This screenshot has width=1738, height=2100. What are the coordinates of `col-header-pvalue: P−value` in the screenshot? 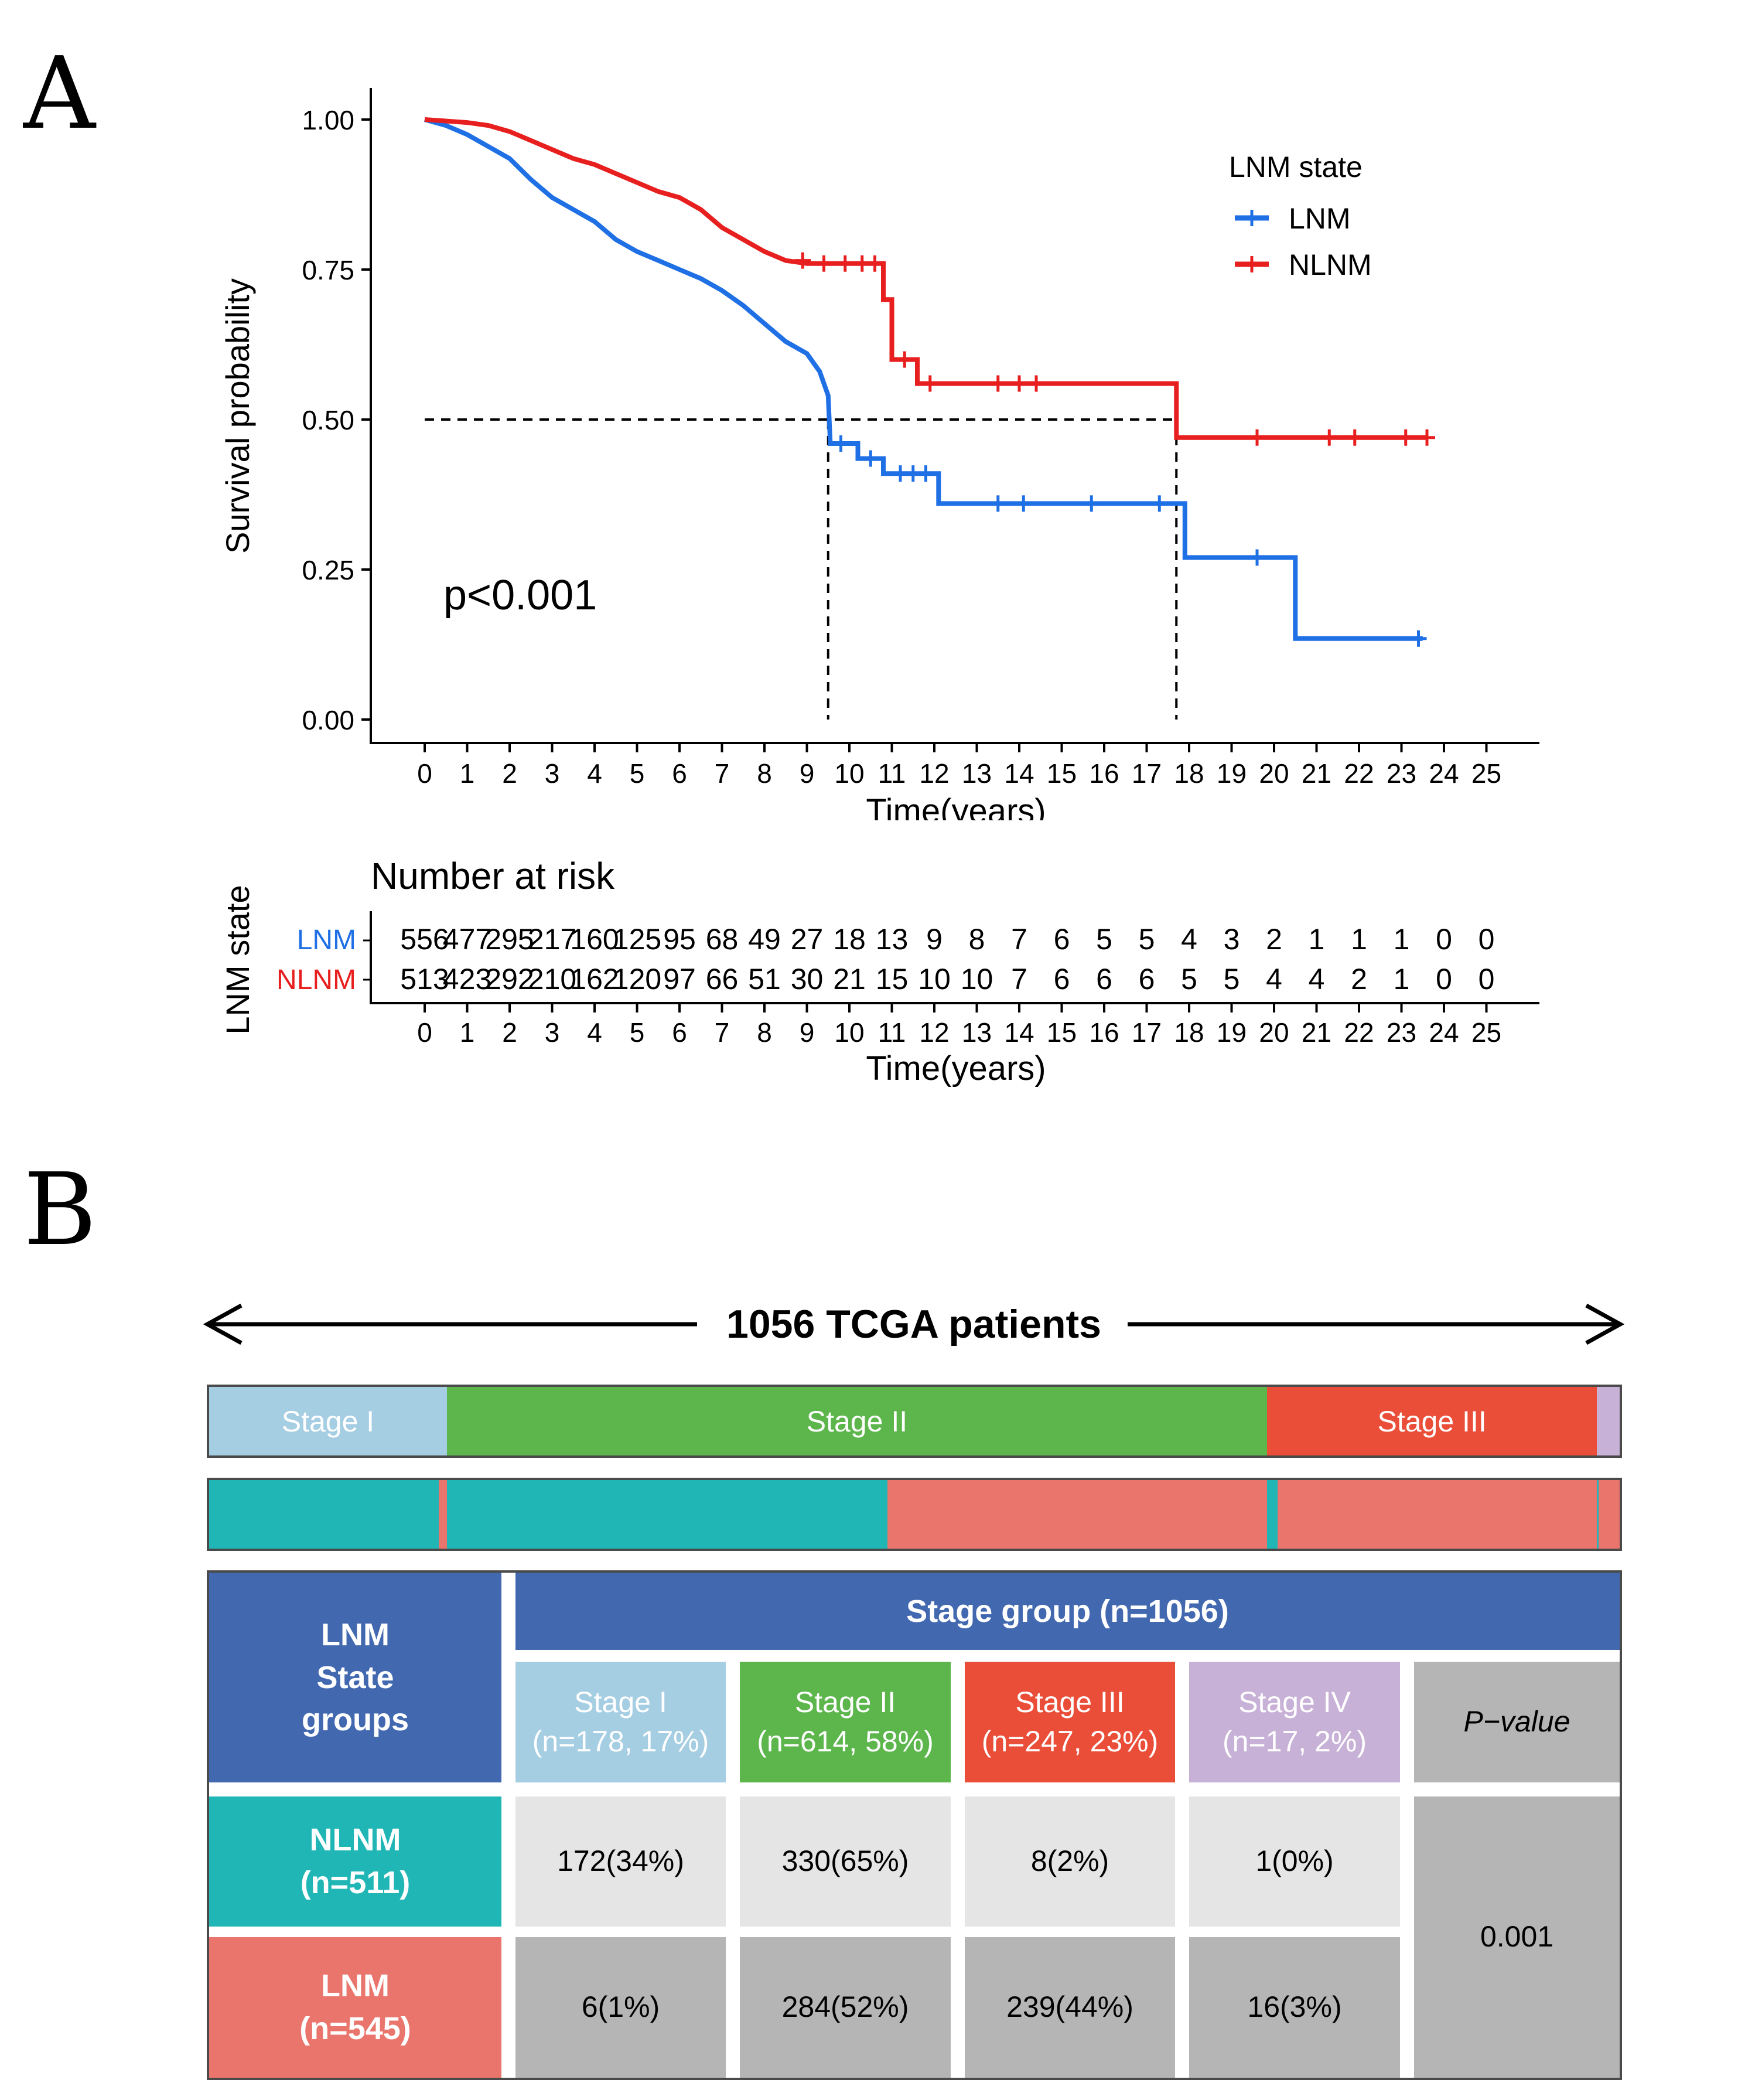 It's located at (1517, 1722).